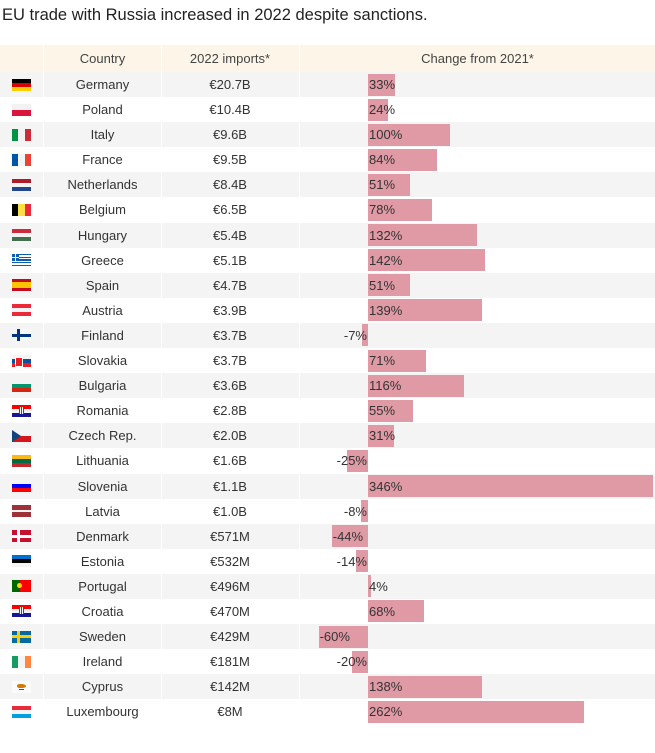 Image resolution: width=655 pixels, height=753 pixels. What do you see at coordinates (327, 687) in the screenshot?
I see `table-row: Cyprus €142M 138%` at bounding box center [327, 687].